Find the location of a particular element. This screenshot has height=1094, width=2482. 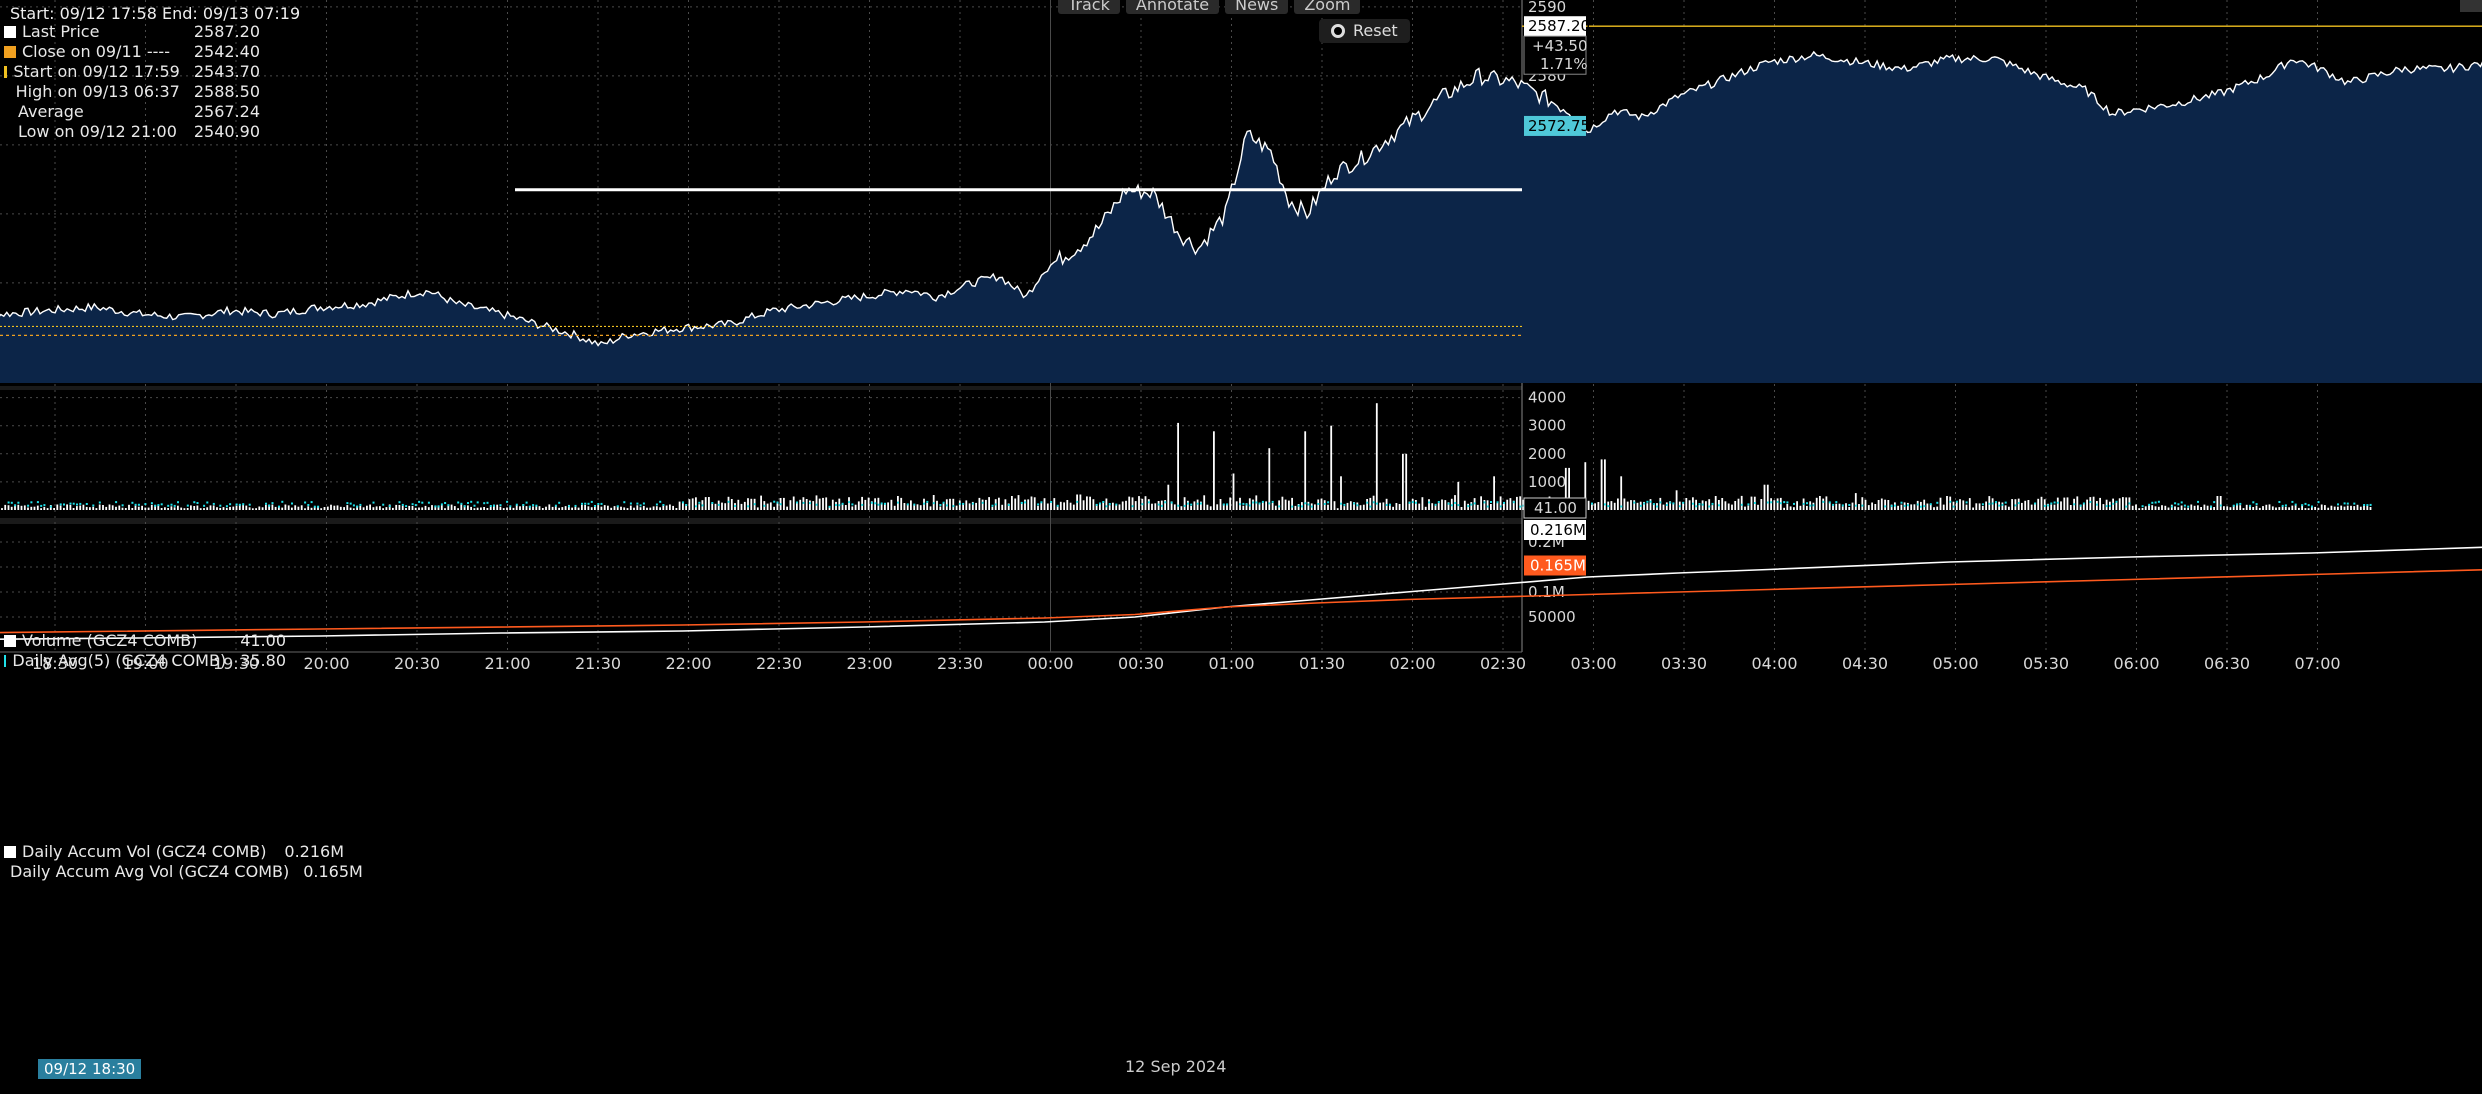

x-tick-label: 00:00 is located at coordinates (1050, 663).